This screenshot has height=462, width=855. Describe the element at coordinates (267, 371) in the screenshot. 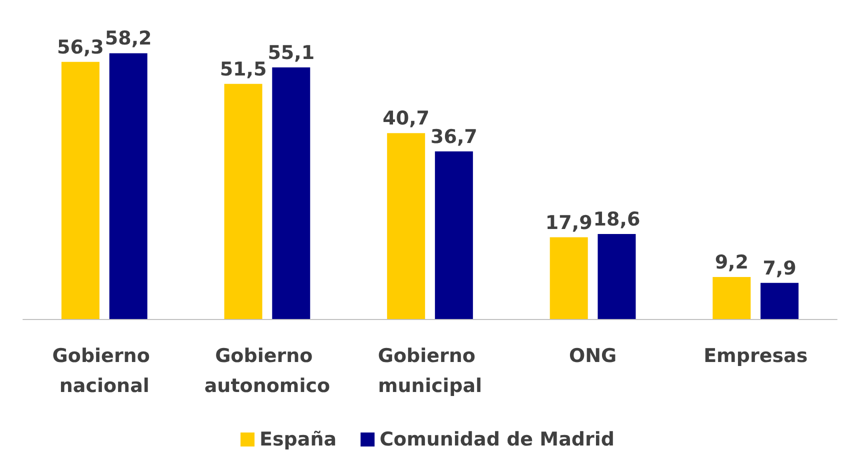

I see `x-tick-label: Gobierno autonomico` at that location.